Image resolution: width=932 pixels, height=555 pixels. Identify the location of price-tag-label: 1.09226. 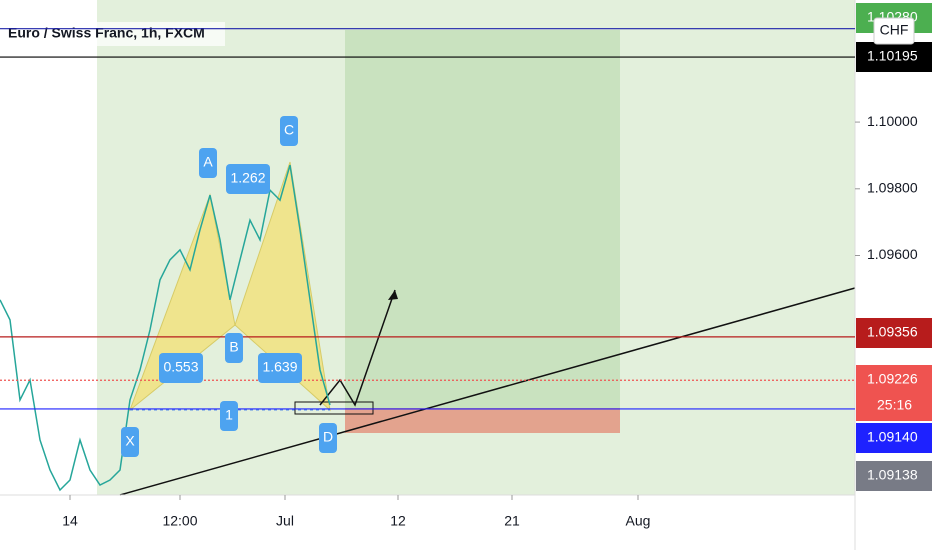
(892, 379).